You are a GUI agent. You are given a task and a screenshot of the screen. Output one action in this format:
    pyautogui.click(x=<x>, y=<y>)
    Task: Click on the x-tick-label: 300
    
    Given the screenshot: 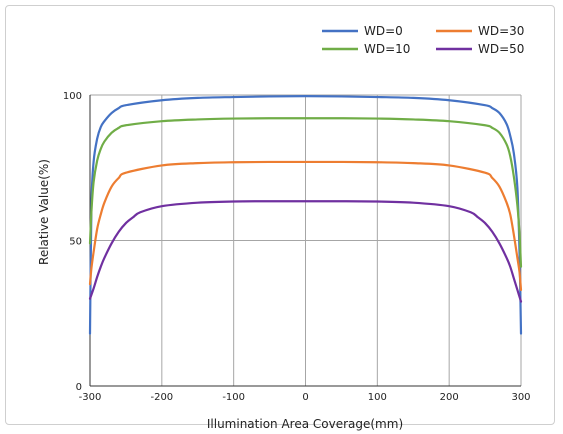 What is the action you would take?
    pyautogui.click(x=520, y=397)
    